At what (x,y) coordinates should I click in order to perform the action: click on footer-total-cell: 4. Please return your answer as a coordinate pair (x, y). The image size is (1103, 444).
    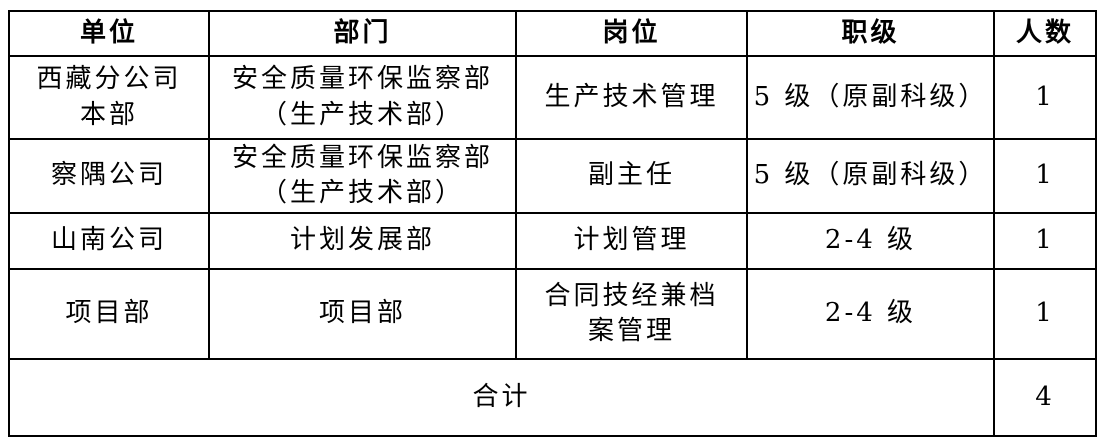
    Looking at the image, I should click on (1045, 397).